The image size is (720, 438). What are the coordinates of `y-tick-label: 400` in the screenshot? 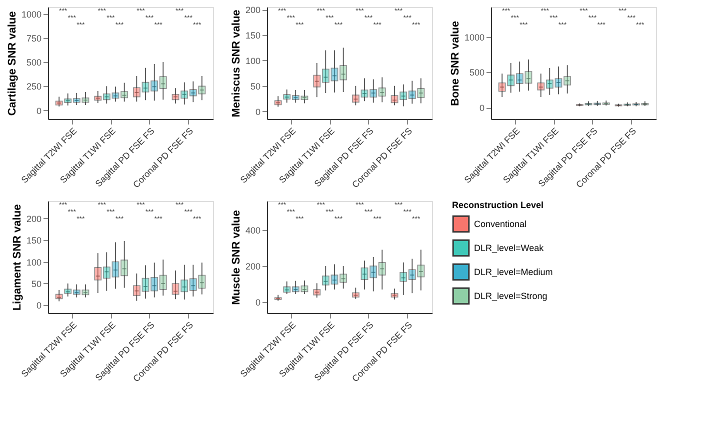 It's located at (252, 230).